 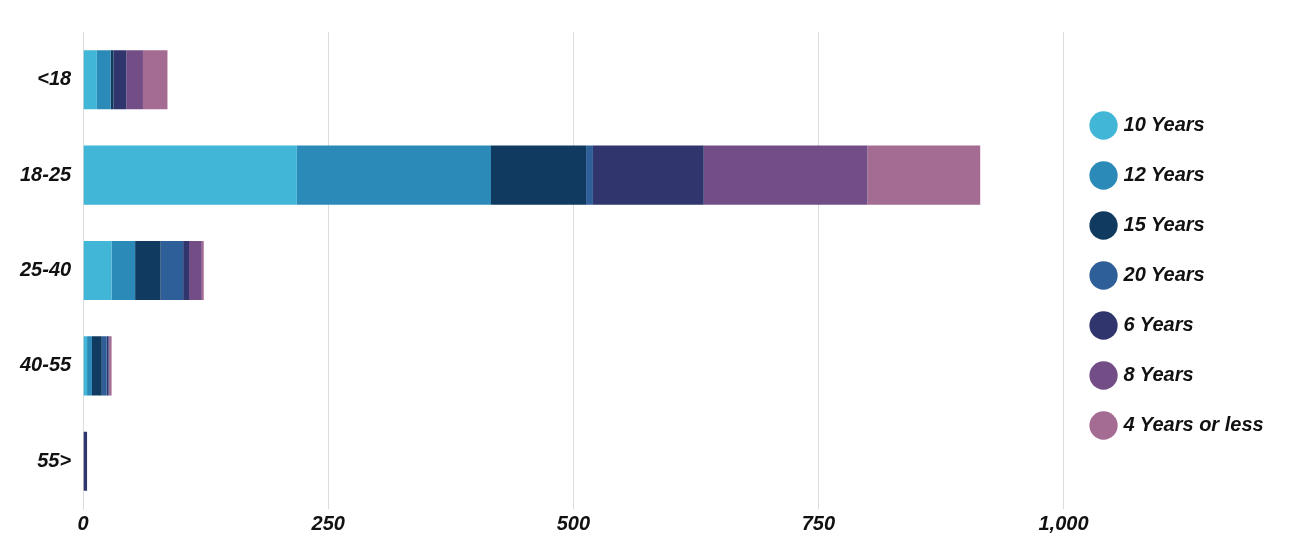 What do you see at coordinates (1163, 274) in the screenshot?
I see `legend-label: 20 Years` at bounding box center [1163, 274].